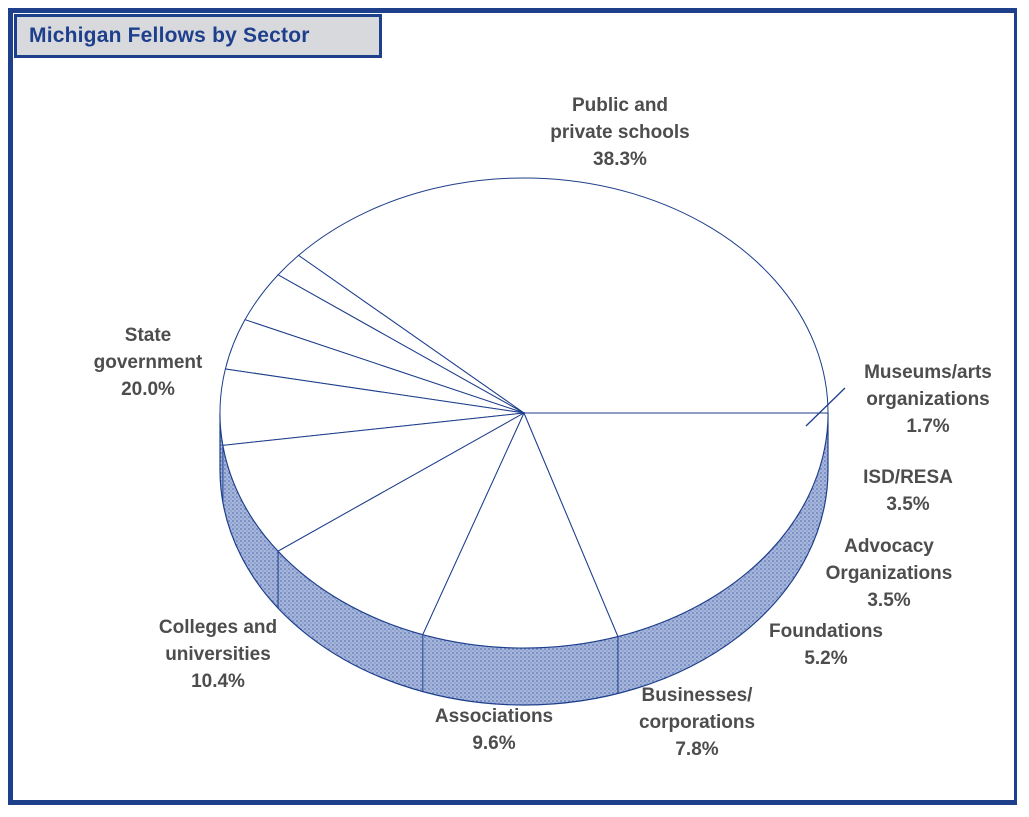 This screenshot has width=1029, height=817. I want to click on slice-label-museums-arts-organizations: Museums/arts organizations 1.7%, so click(928, 399).